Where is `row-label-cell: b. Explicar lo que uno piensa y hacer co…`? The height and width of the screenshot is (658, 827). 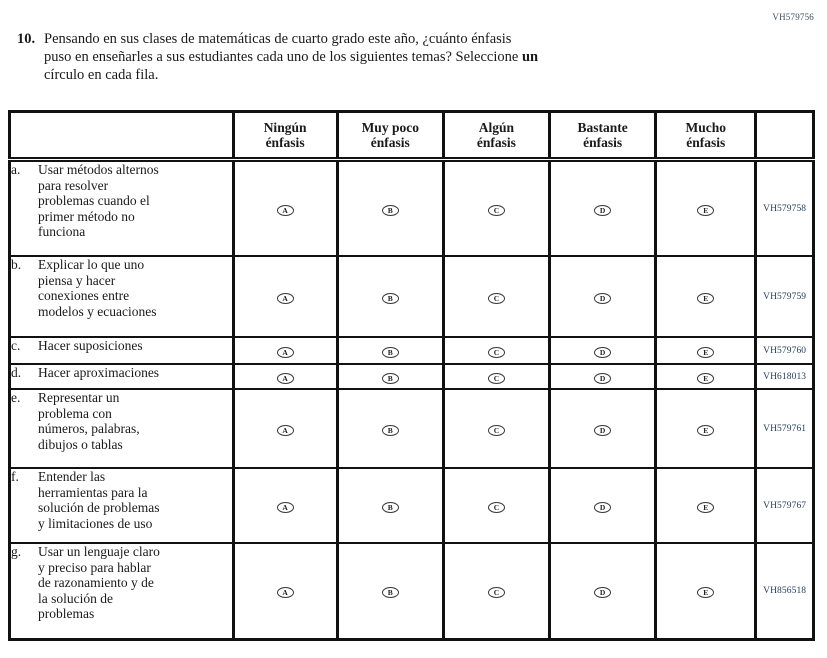
row-label-cell: b. Explicar lo que uno piensa y hacer co… is located at coordinates (121, 296).